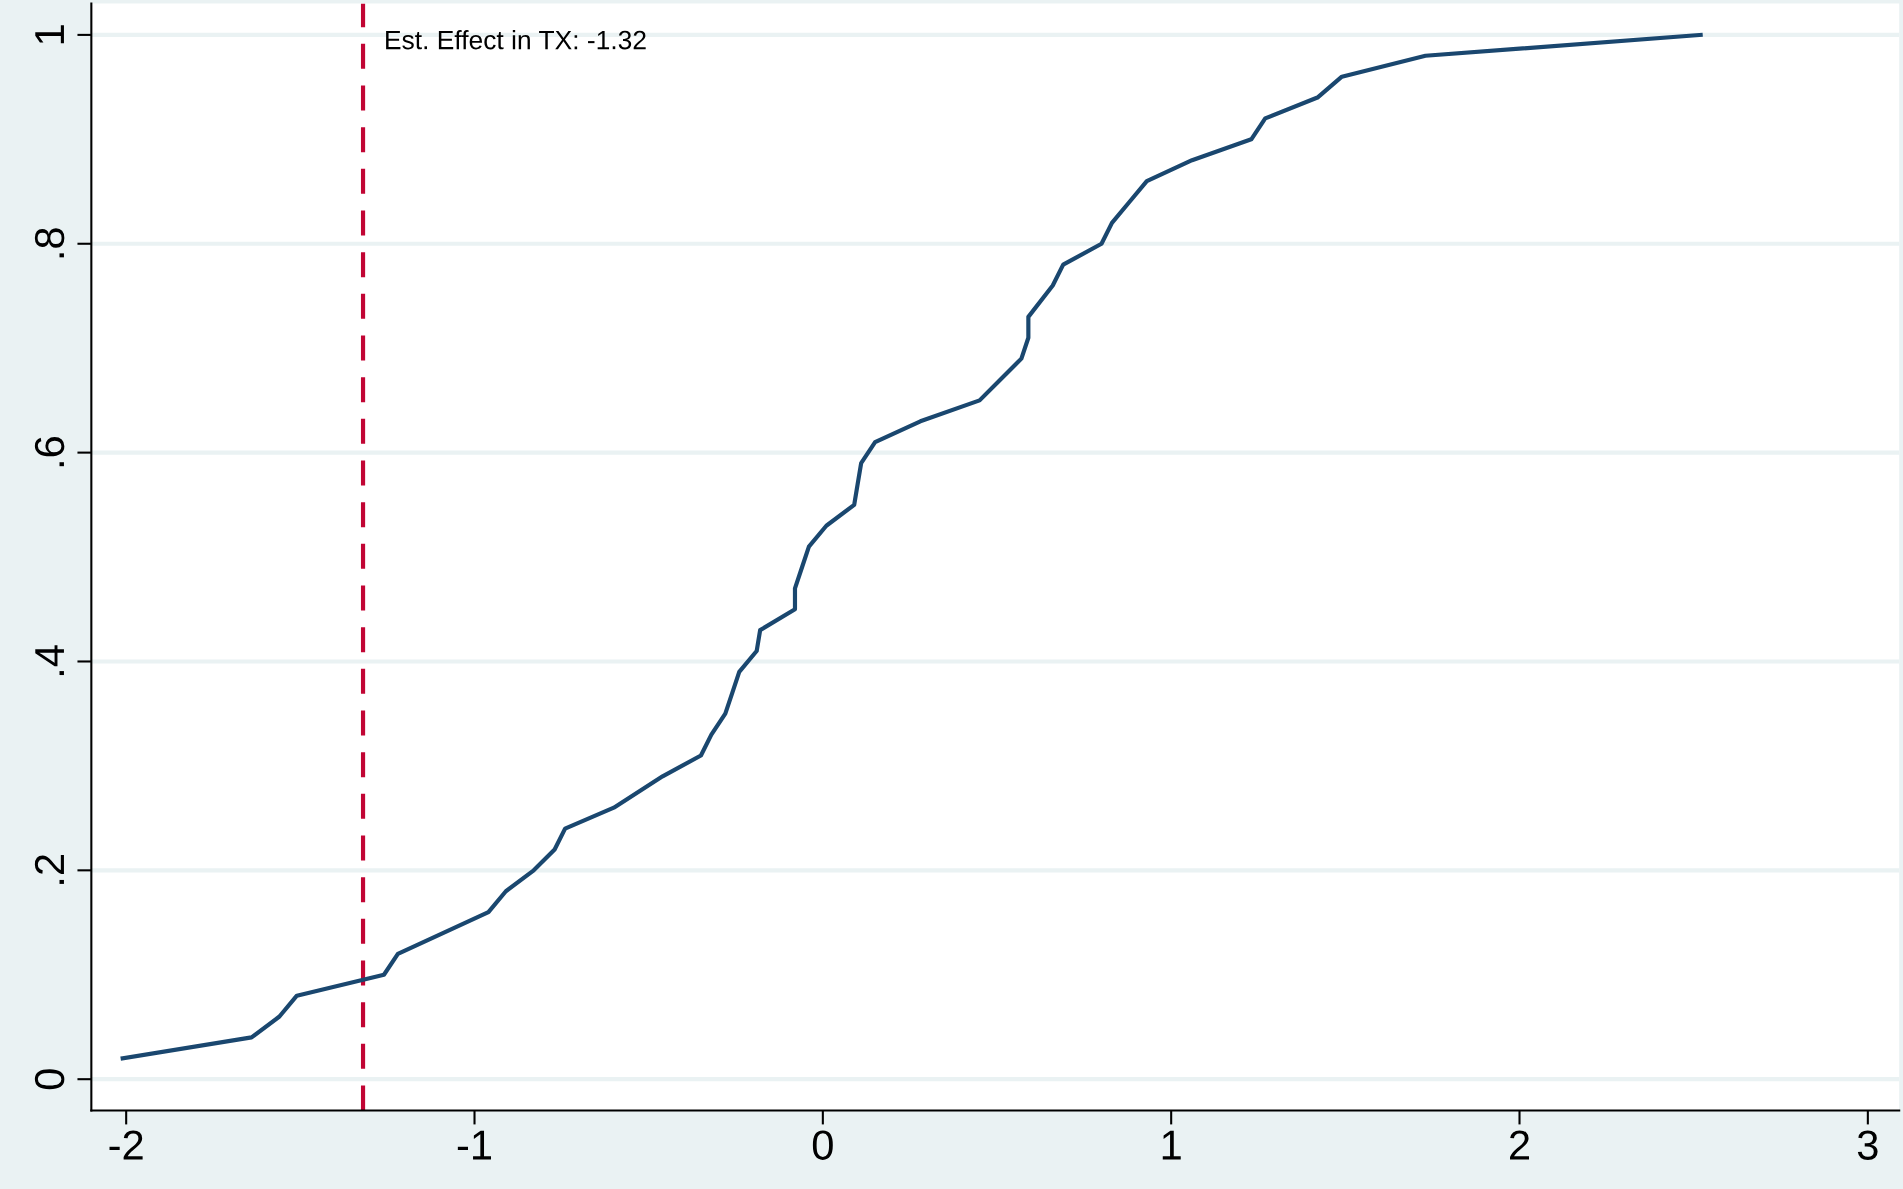 The width and height of the screenshot is (1903, 1189). What do you see at coordinates (126, 1145) in the screenshot?
I see `x-tick-label: -2` at bounding box center [126, 1145].